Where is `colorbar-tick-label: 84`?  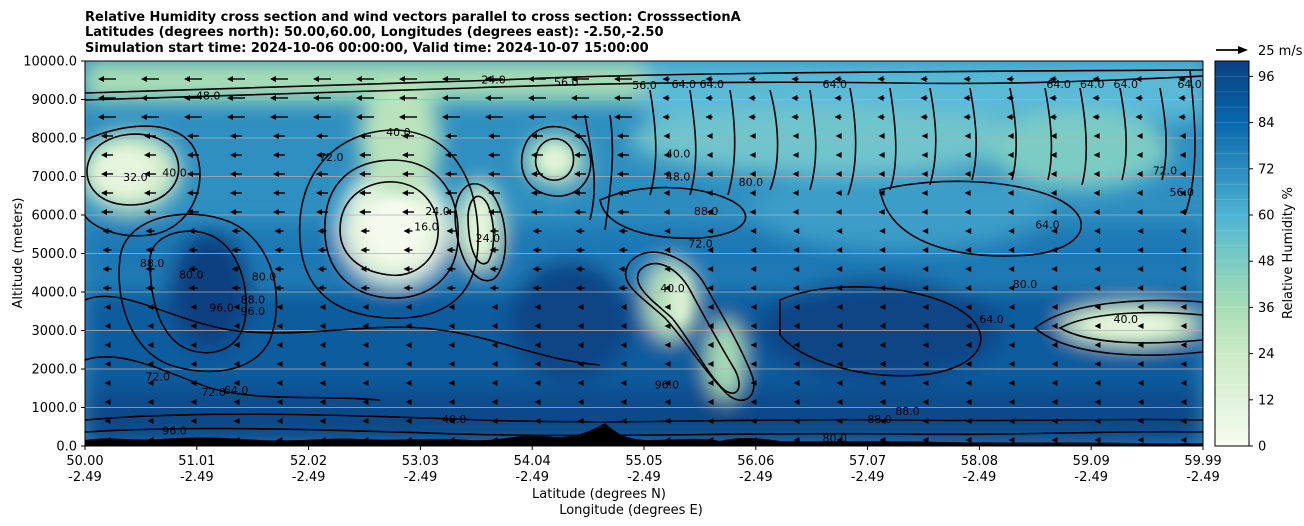
colorbar-tick-label: 84 is located at coordinates (1266, 123).